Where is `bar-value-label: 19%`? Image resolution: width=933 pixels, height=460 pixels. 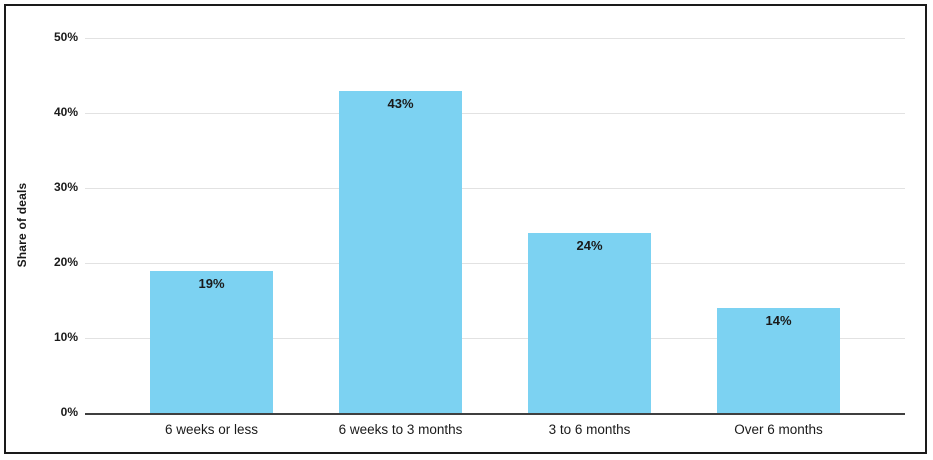
bar-value-label: 19% is located at coordinates (211, 283).